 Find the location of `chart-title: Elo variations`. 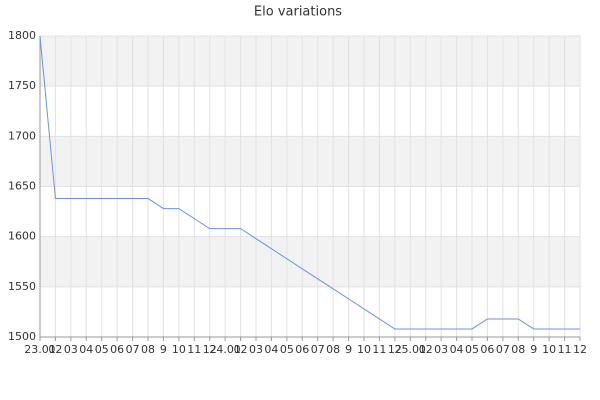

chart-title: Elo variations is located at coordinates (298, 12).